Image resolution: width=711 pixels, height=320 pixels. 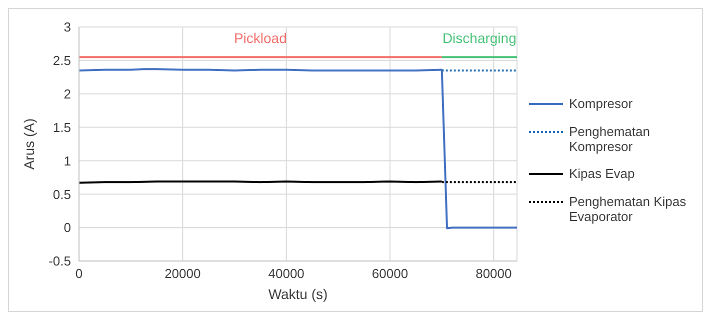 I want to click on y-tick-label: 1.5, so click(x=61, y=127).